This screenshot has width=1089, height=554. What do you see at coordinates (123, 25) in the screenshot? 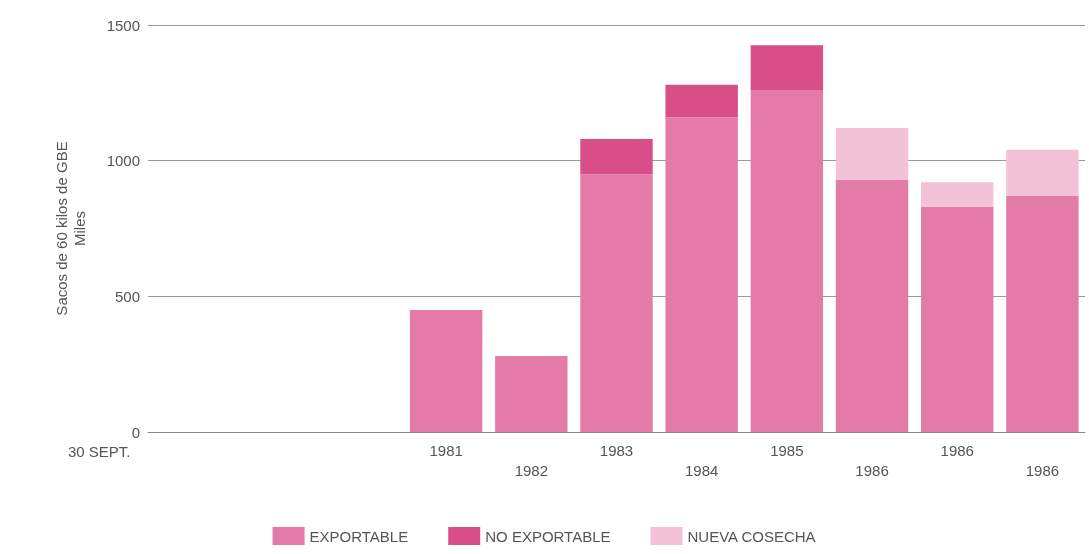
I see `y-tick-label: 1500` at bounding box center [123, 25].